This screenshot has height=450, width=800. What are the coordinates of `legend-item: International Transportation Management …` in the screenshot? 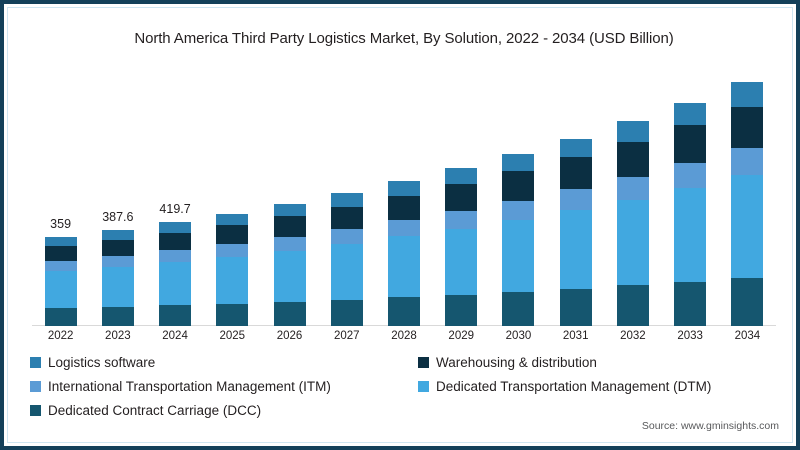 It's located at (180, 387).